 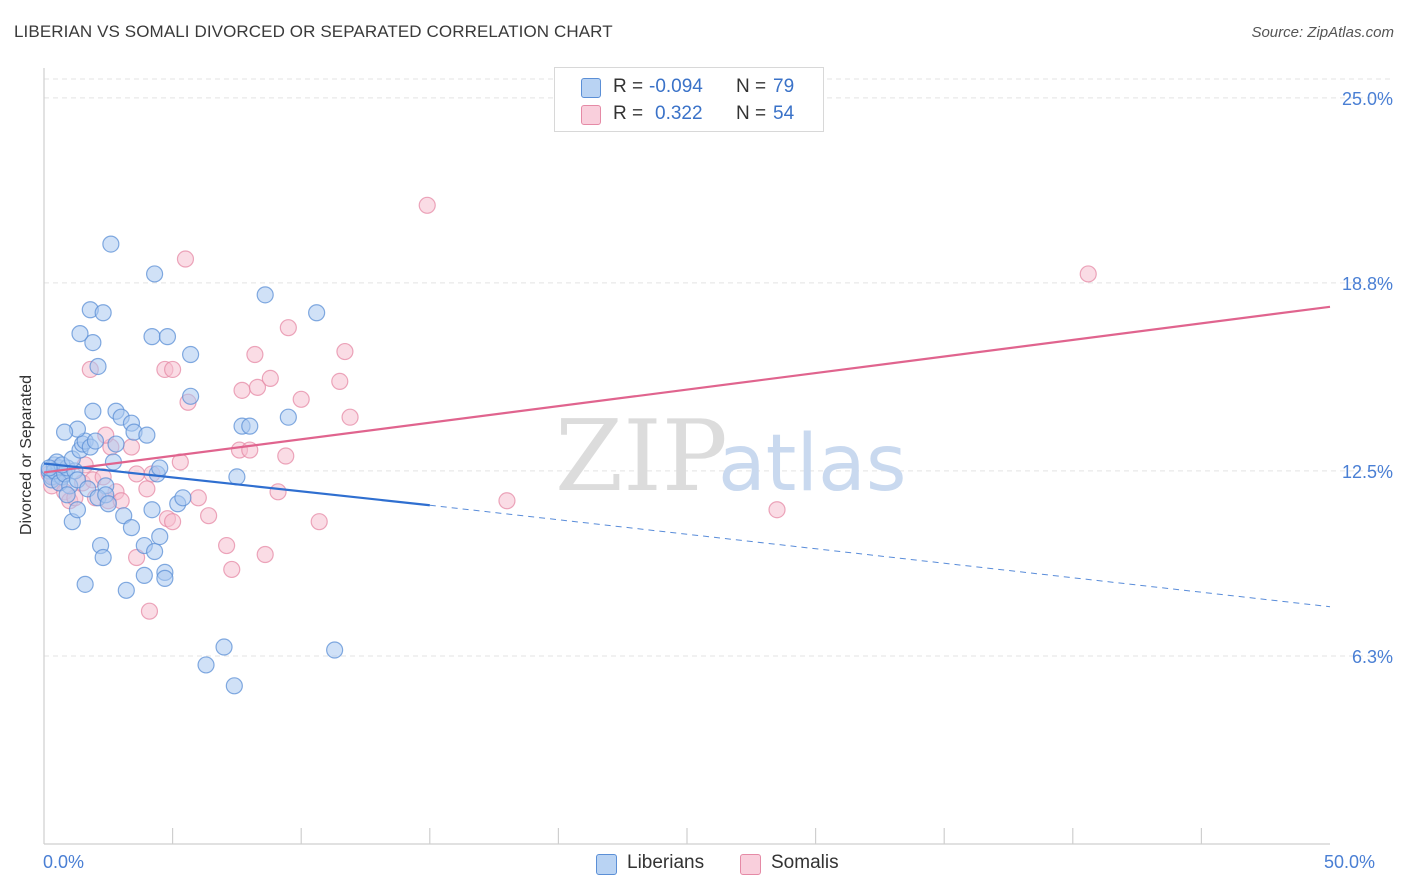 What do you see at coordinates (1322, 32) in the screenshot?
I see `source-label: Source: ZipAtlas.com` at bounding box center [1322, 32].